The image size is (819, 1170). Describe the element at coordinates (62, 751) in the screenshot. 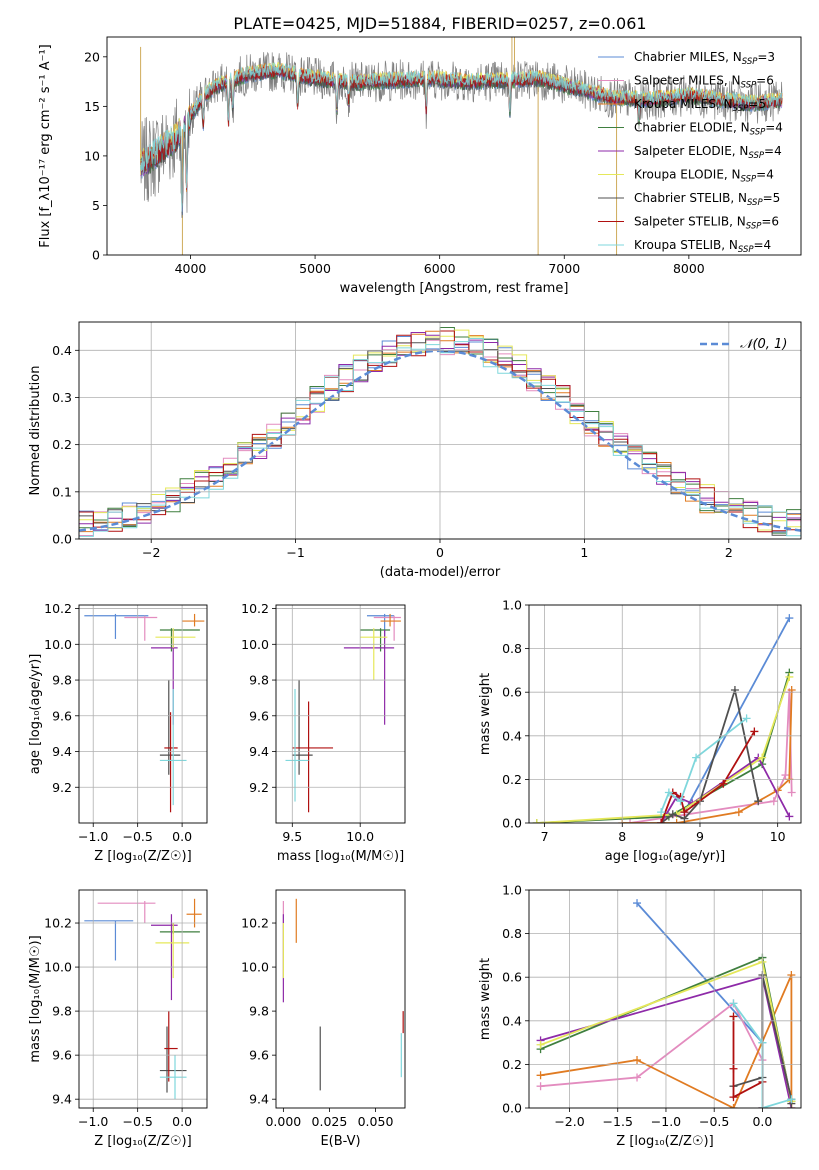

I see `y-tick-label: 9.4` at that location.